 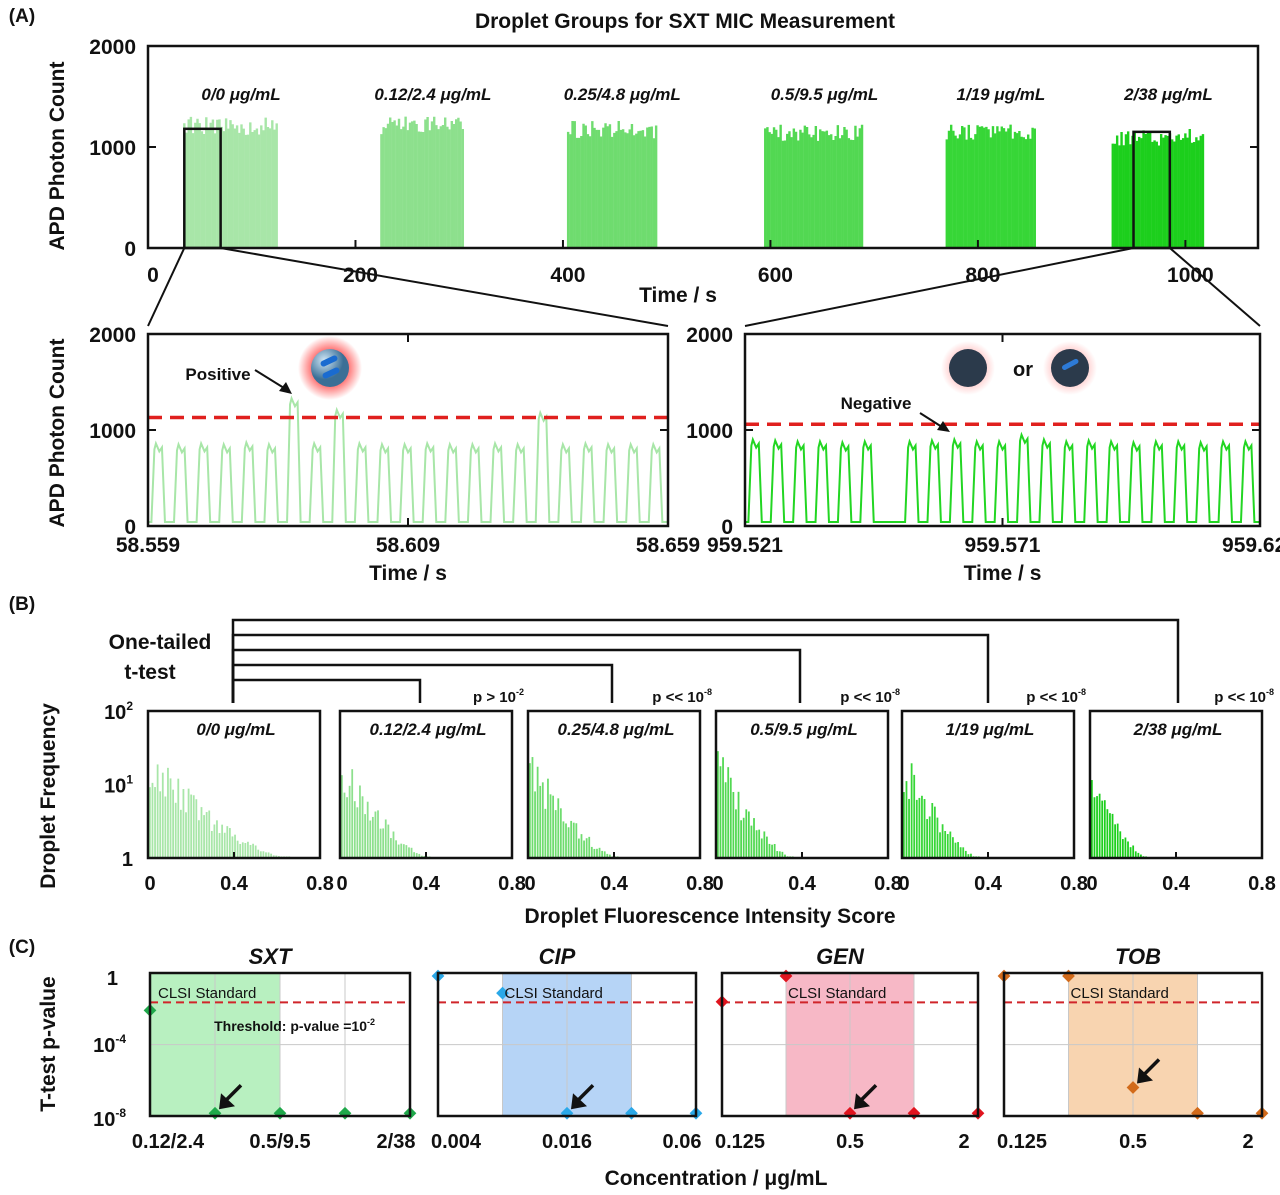 I want to click on zoom-left-xtick-0: 58.559, so click(x=148, y=545).